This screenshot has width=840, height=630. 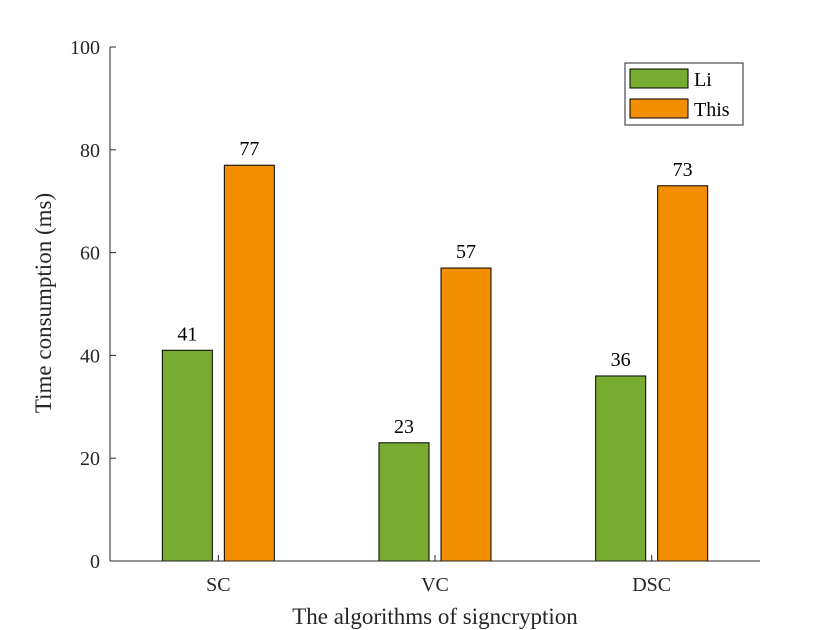 What do you see at coordinates (659, 78) in the screenshot?
I see `legend-swatch-li` at bounding box center [659, 78].